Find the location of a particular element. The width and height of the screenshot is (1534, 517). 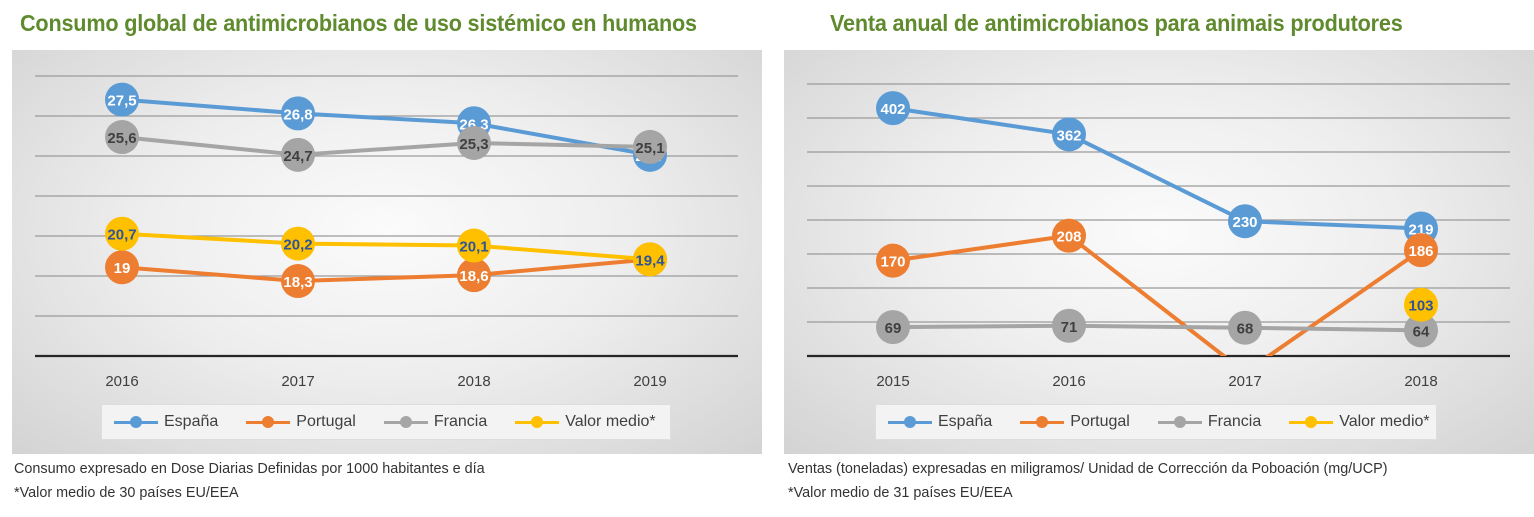

legend-item-portugal: Portugal is located at coordinates (301, 422).